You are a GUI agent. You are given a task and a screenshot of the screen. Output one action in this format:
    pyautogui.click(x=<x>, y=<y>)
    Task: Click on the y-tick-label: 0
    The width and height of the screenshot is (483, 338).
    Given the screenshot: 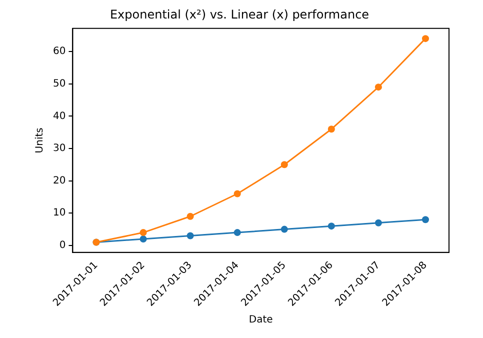 What is the action you would take?
    pyautogui.click(x=62, y=246)
    